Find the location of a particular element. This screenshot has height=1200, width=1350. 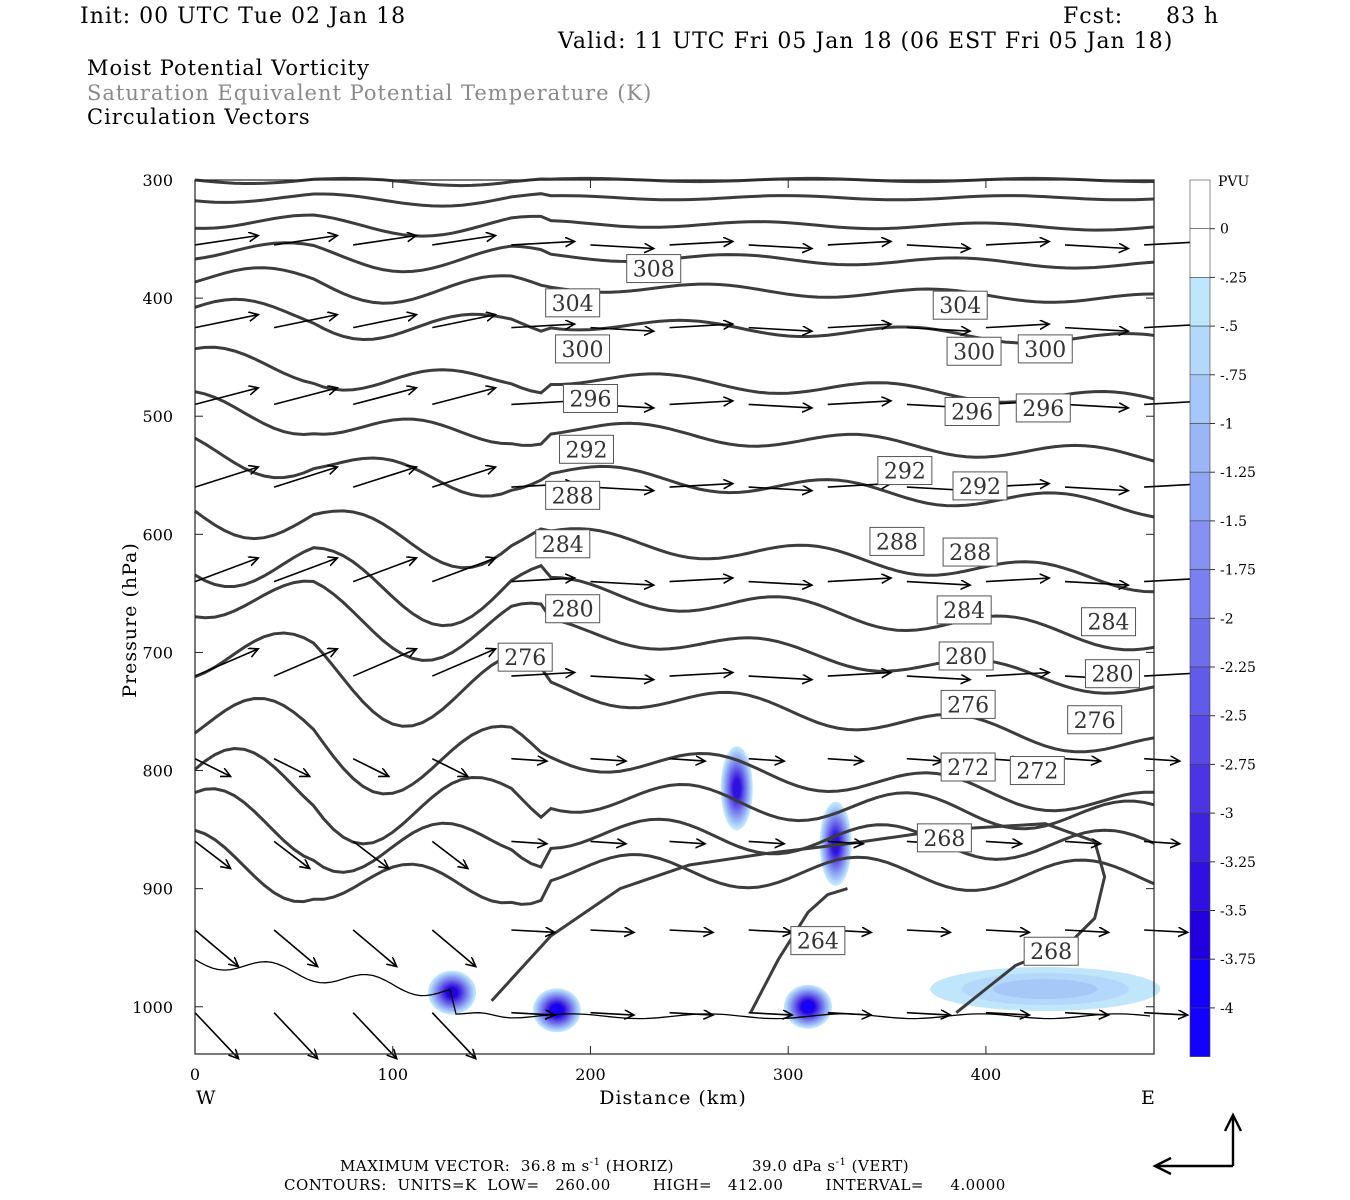

colorbar-label: -3.5 is located at coordinates (1233, 912).